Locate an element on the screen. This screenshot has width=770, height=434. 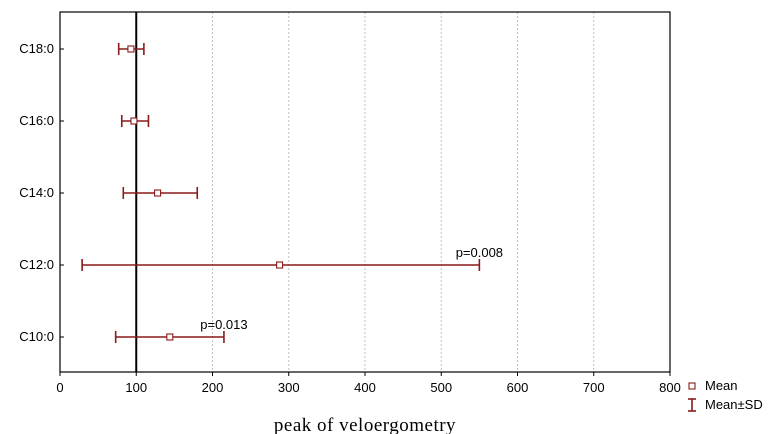
x-tick-label: 400 is located at coordinates (365, 387).